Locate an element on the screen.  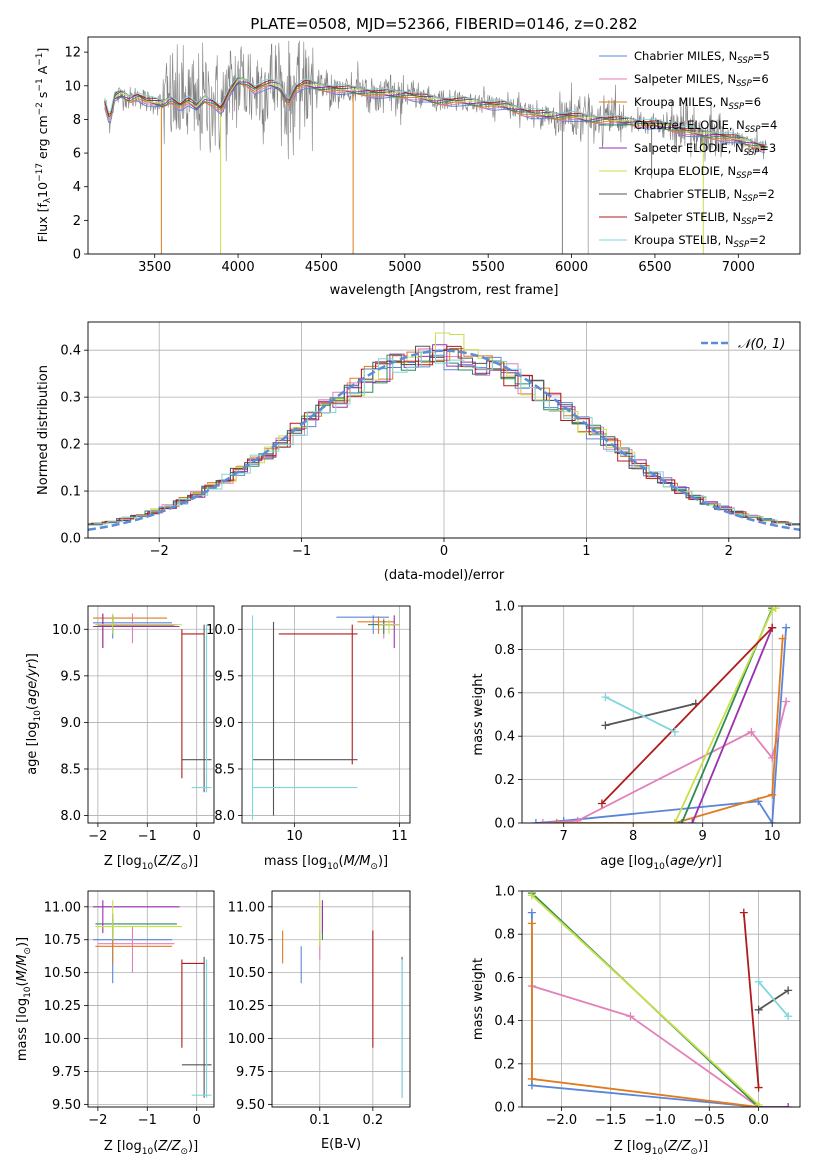
y-tick-label: 10.50 is located at coordinates (246, 973).